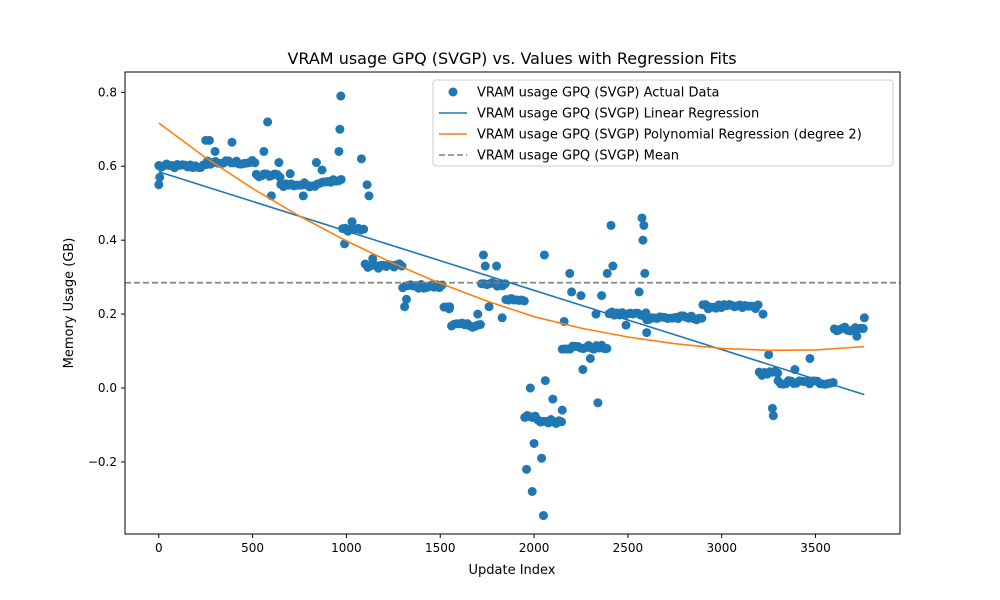 The height and width of the screenshot is (600, 1000). Describe the element at coordinates (598, 93) in the screenshot. I see `legend-label: VRAM usage GPQ (SVGP) Actual Data` at that location.